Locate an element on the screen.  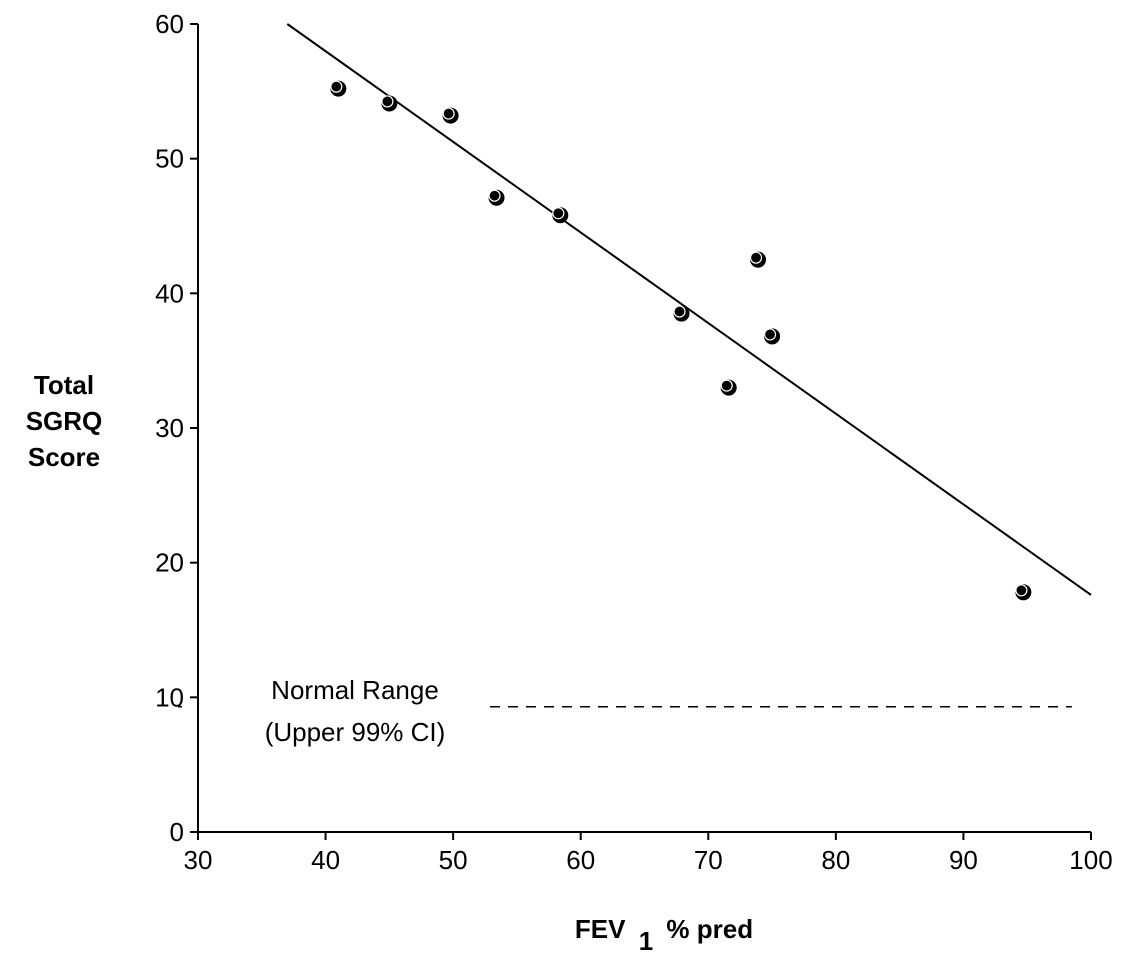
y-tick-label: 10 is located at coordinates (169, 697).